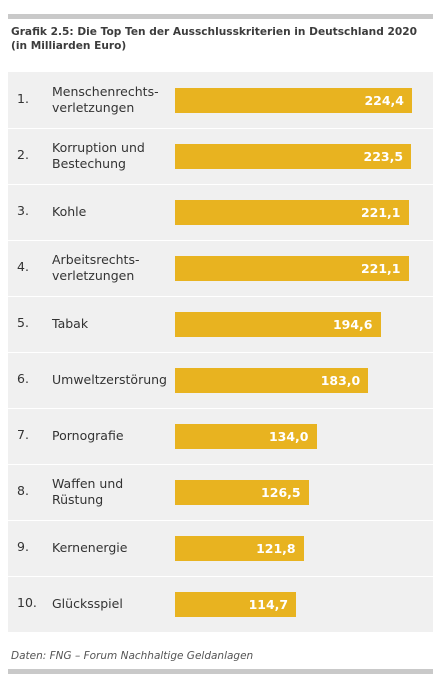 The image size is (443, 688). Describe the element at coordinates (111, 212) in the screenshot. I see `category-label: Kohle` at that location.